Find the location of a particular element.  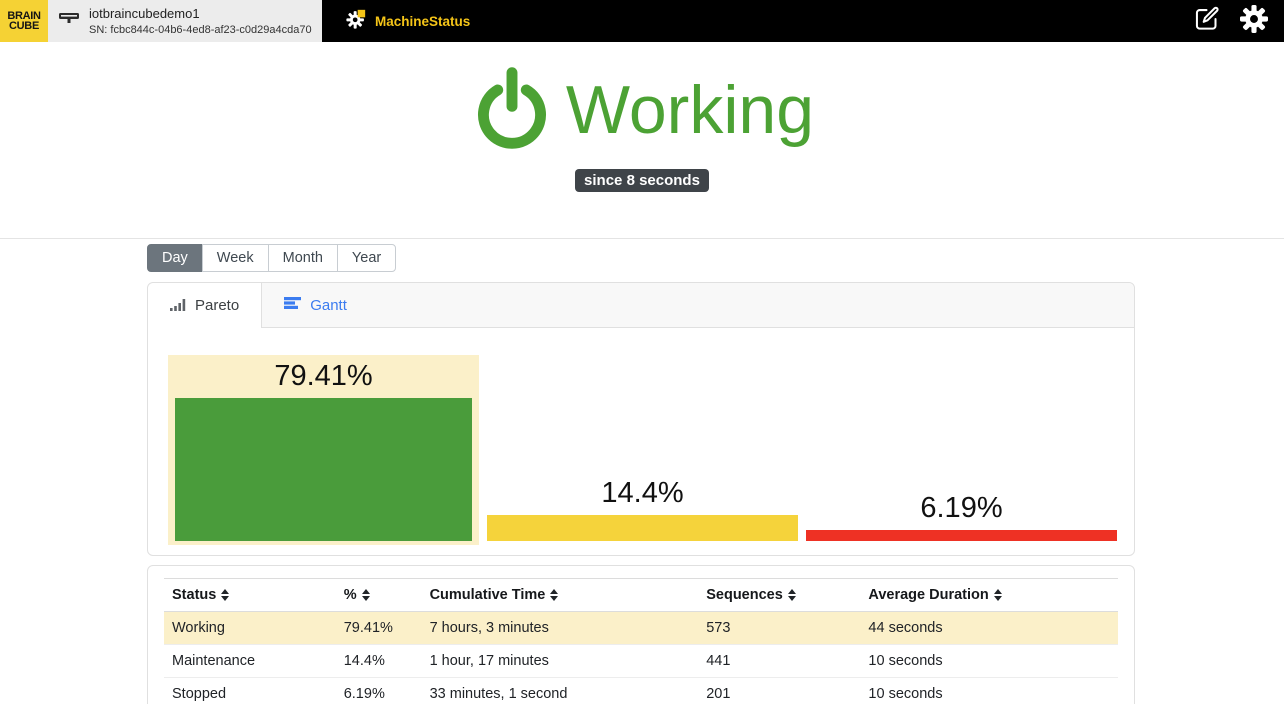

machine-icon is located at coordinates (69, 21).